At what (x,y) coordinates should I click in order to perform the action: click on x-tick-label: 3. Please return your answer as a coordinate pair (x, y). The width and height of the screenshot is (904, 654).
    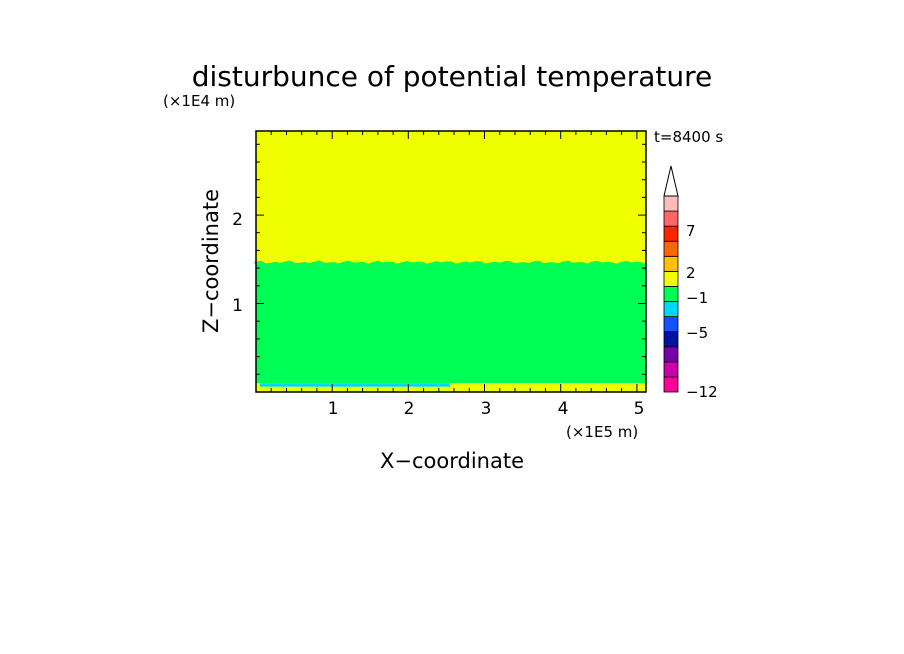
    Looking at the image, I should click on (486, 409).